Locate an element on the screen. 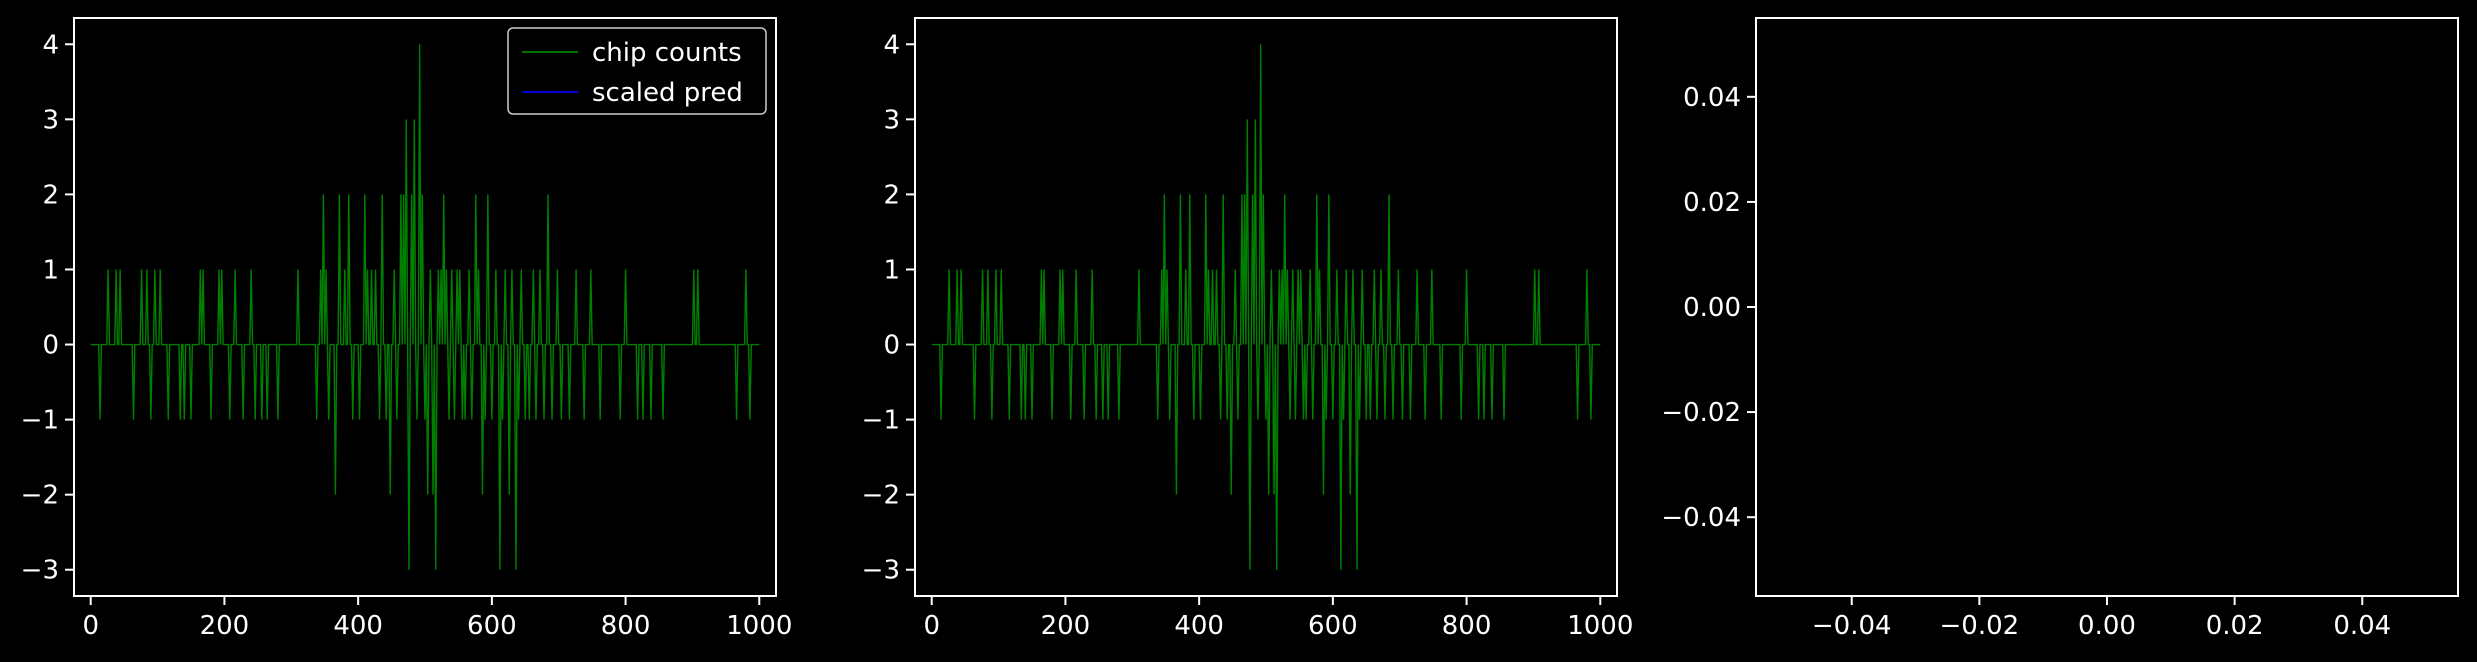  x-tick-label: 0.04 is located at coordinates (2362, 626).